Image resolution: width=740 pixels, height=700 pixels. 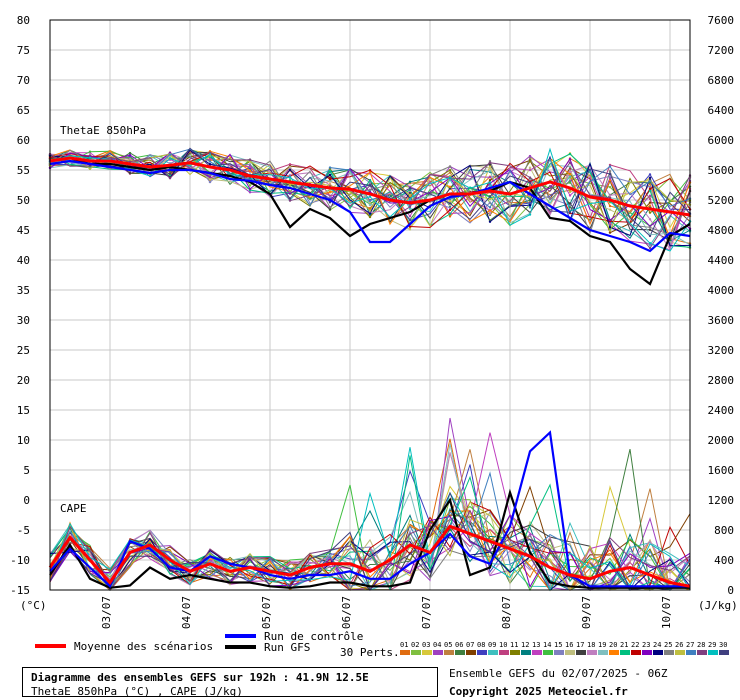 I want to click on y-tick-label: 15, so click(x=23, y=410).